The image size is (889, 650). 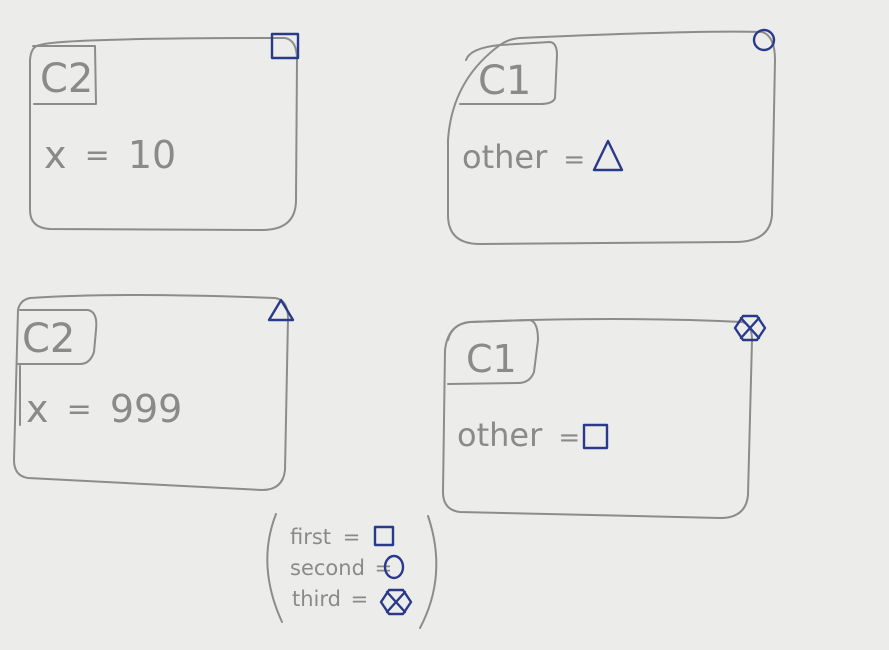 What do you see at coordinates (316, 599) in the screenshot?
I see `legend-third-label: third` at bounding box center [316, 599].